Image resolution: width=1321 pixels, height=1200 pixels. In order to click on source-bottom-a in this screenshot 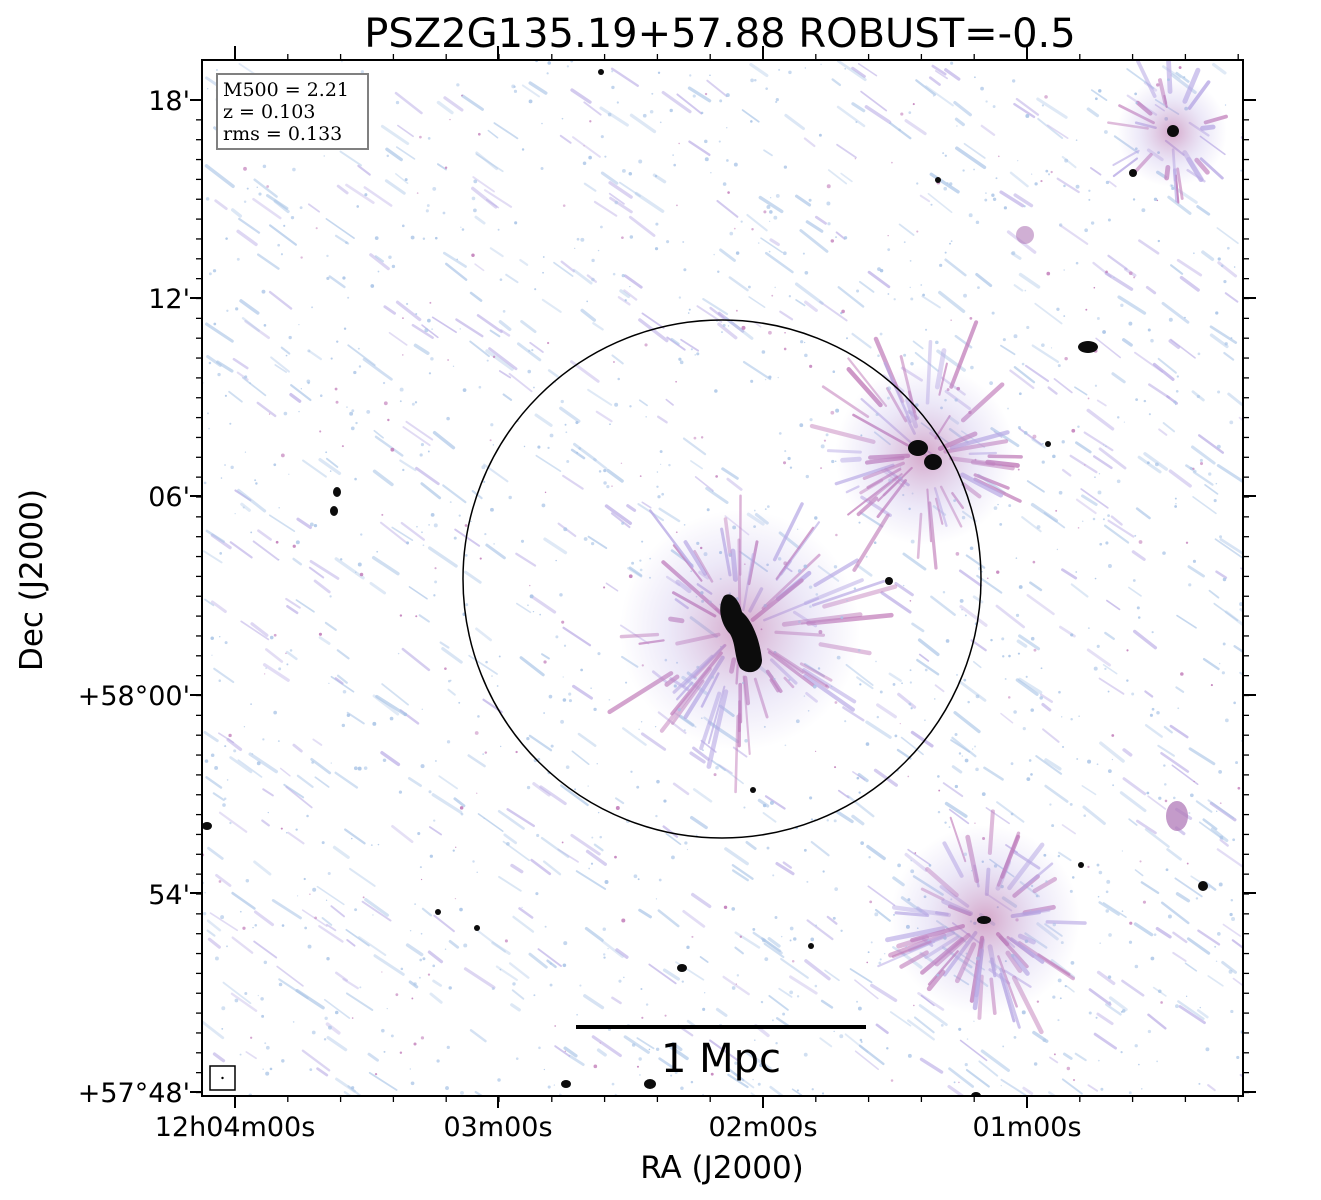, I will do `click(650, 1084)`.